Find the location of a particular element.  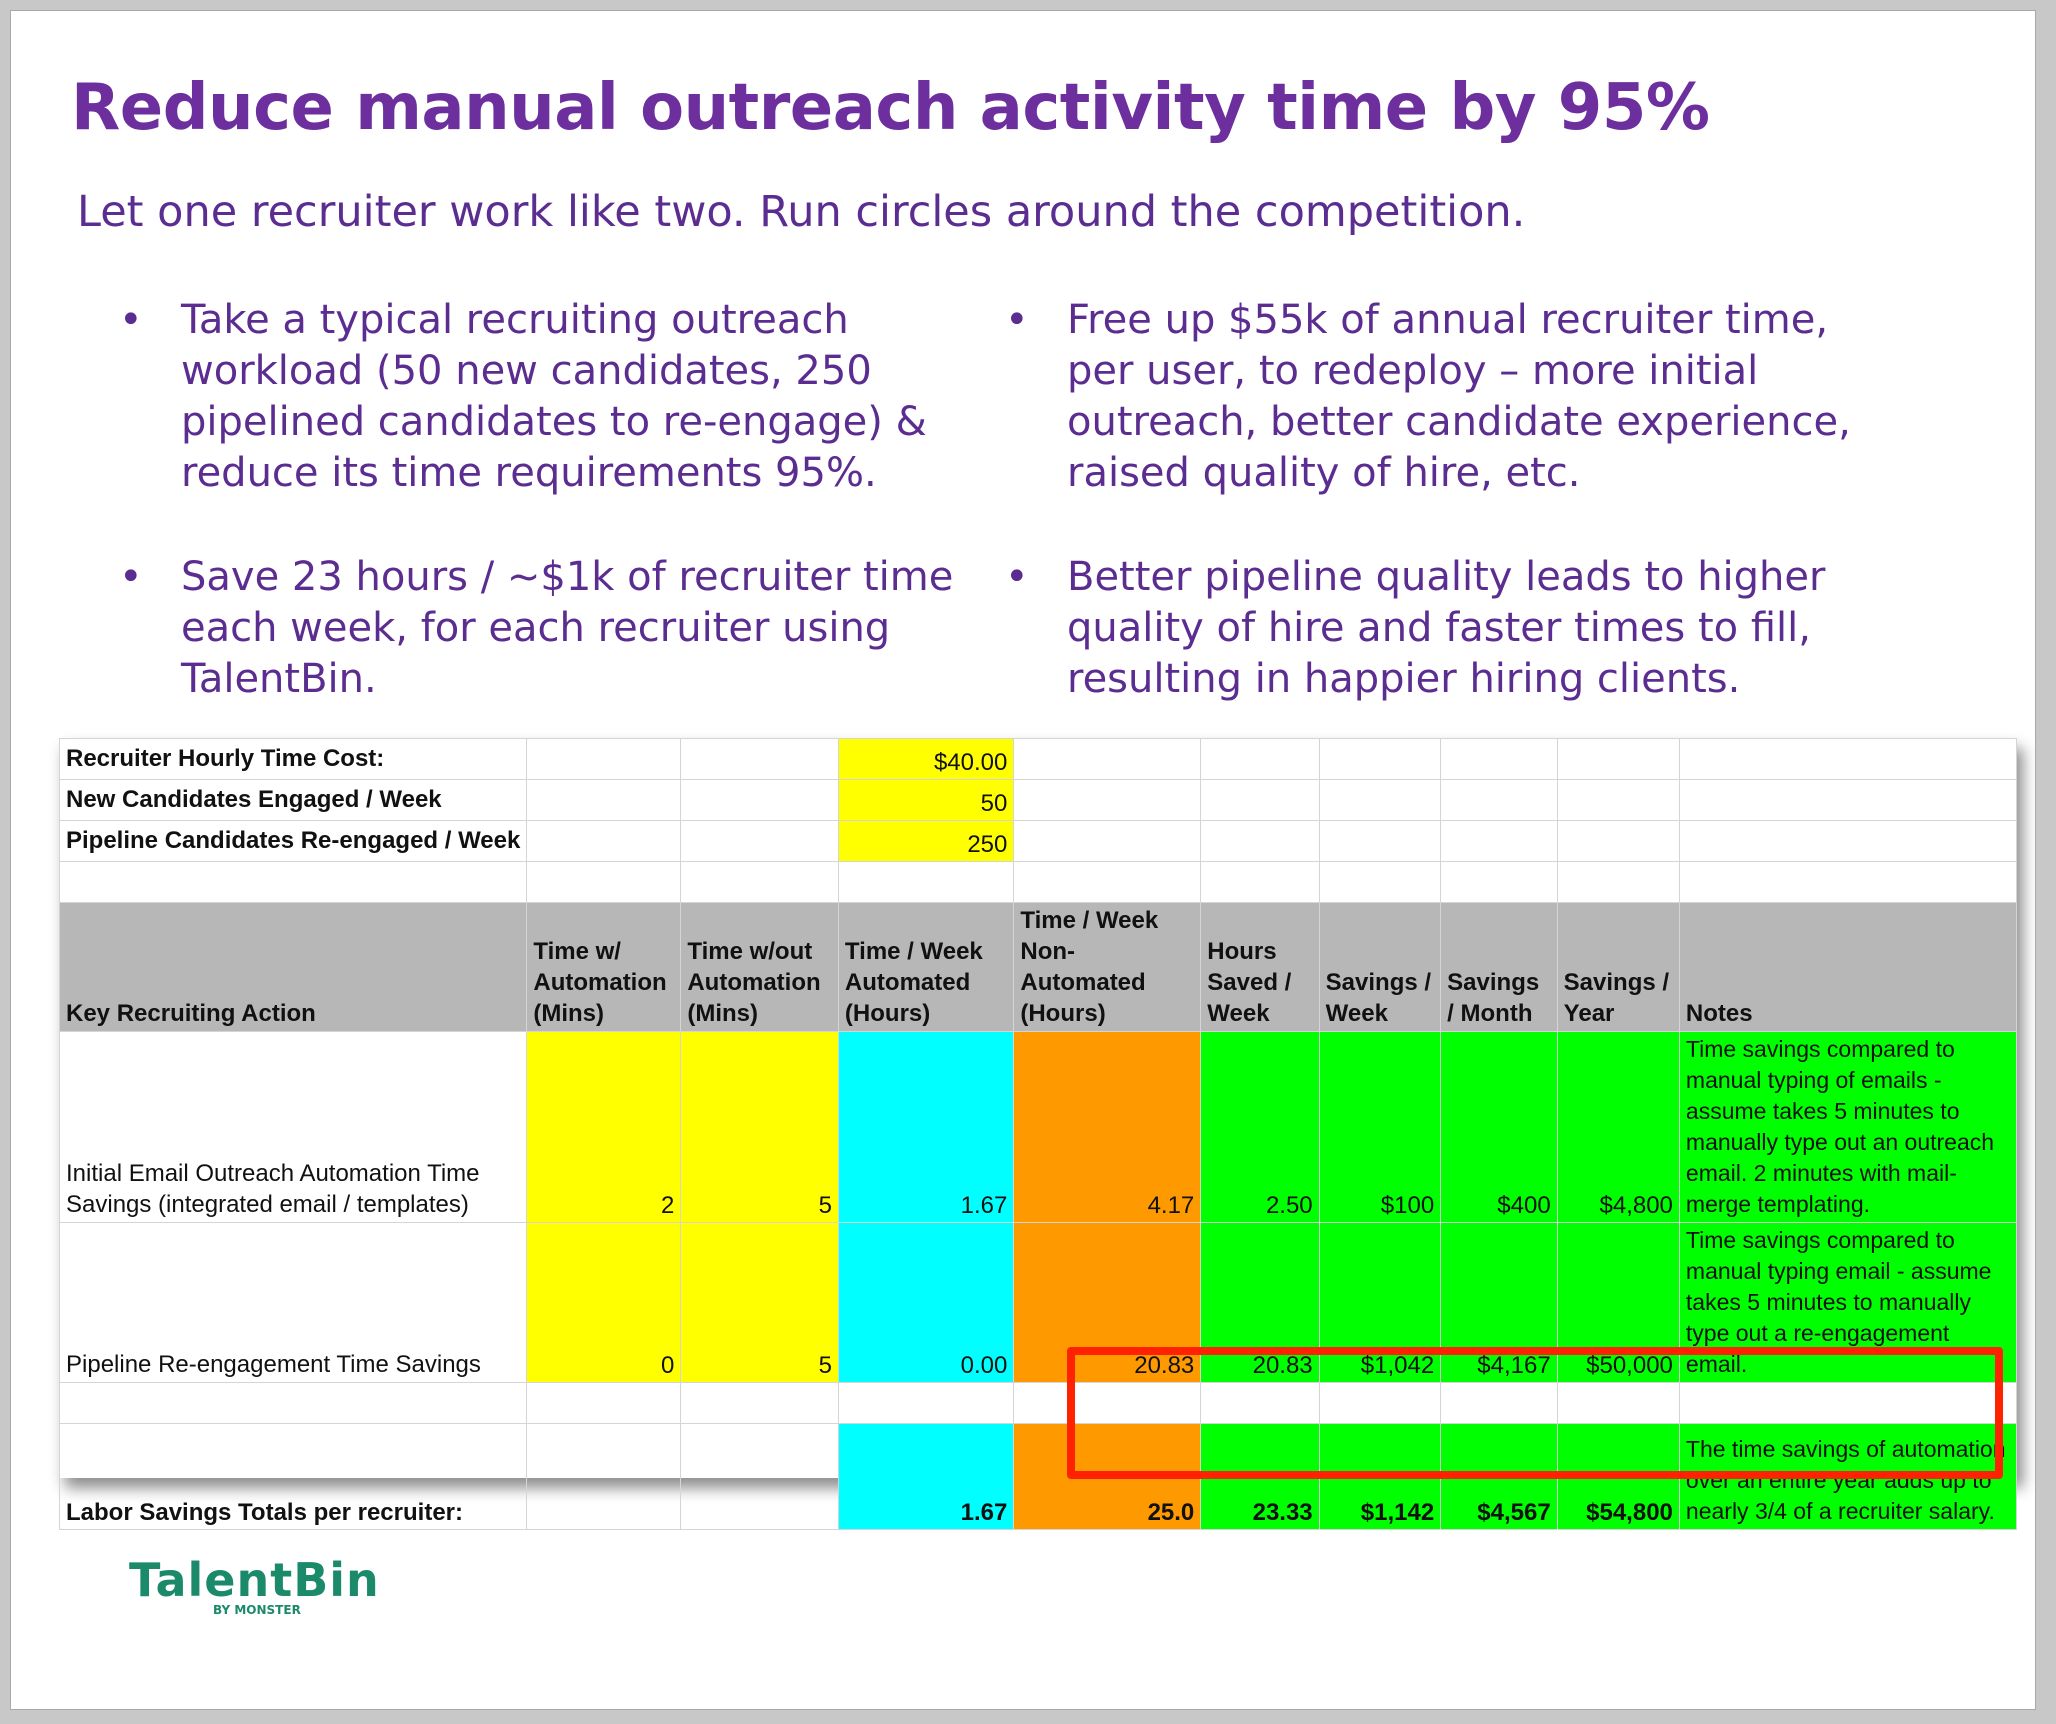

input-label: Pipeline Candidates Re-engaged / Week is located at coordinates (293, 841).